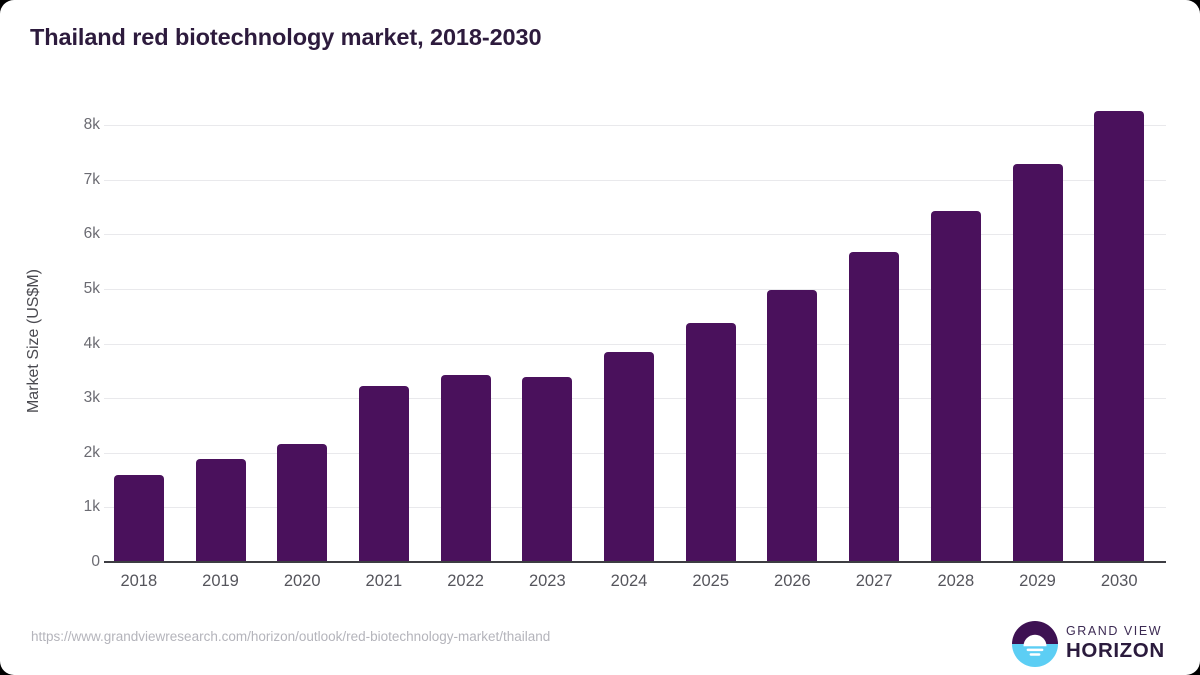  I want to click on x-axis-tick-label: 2024, so click(629, 581).